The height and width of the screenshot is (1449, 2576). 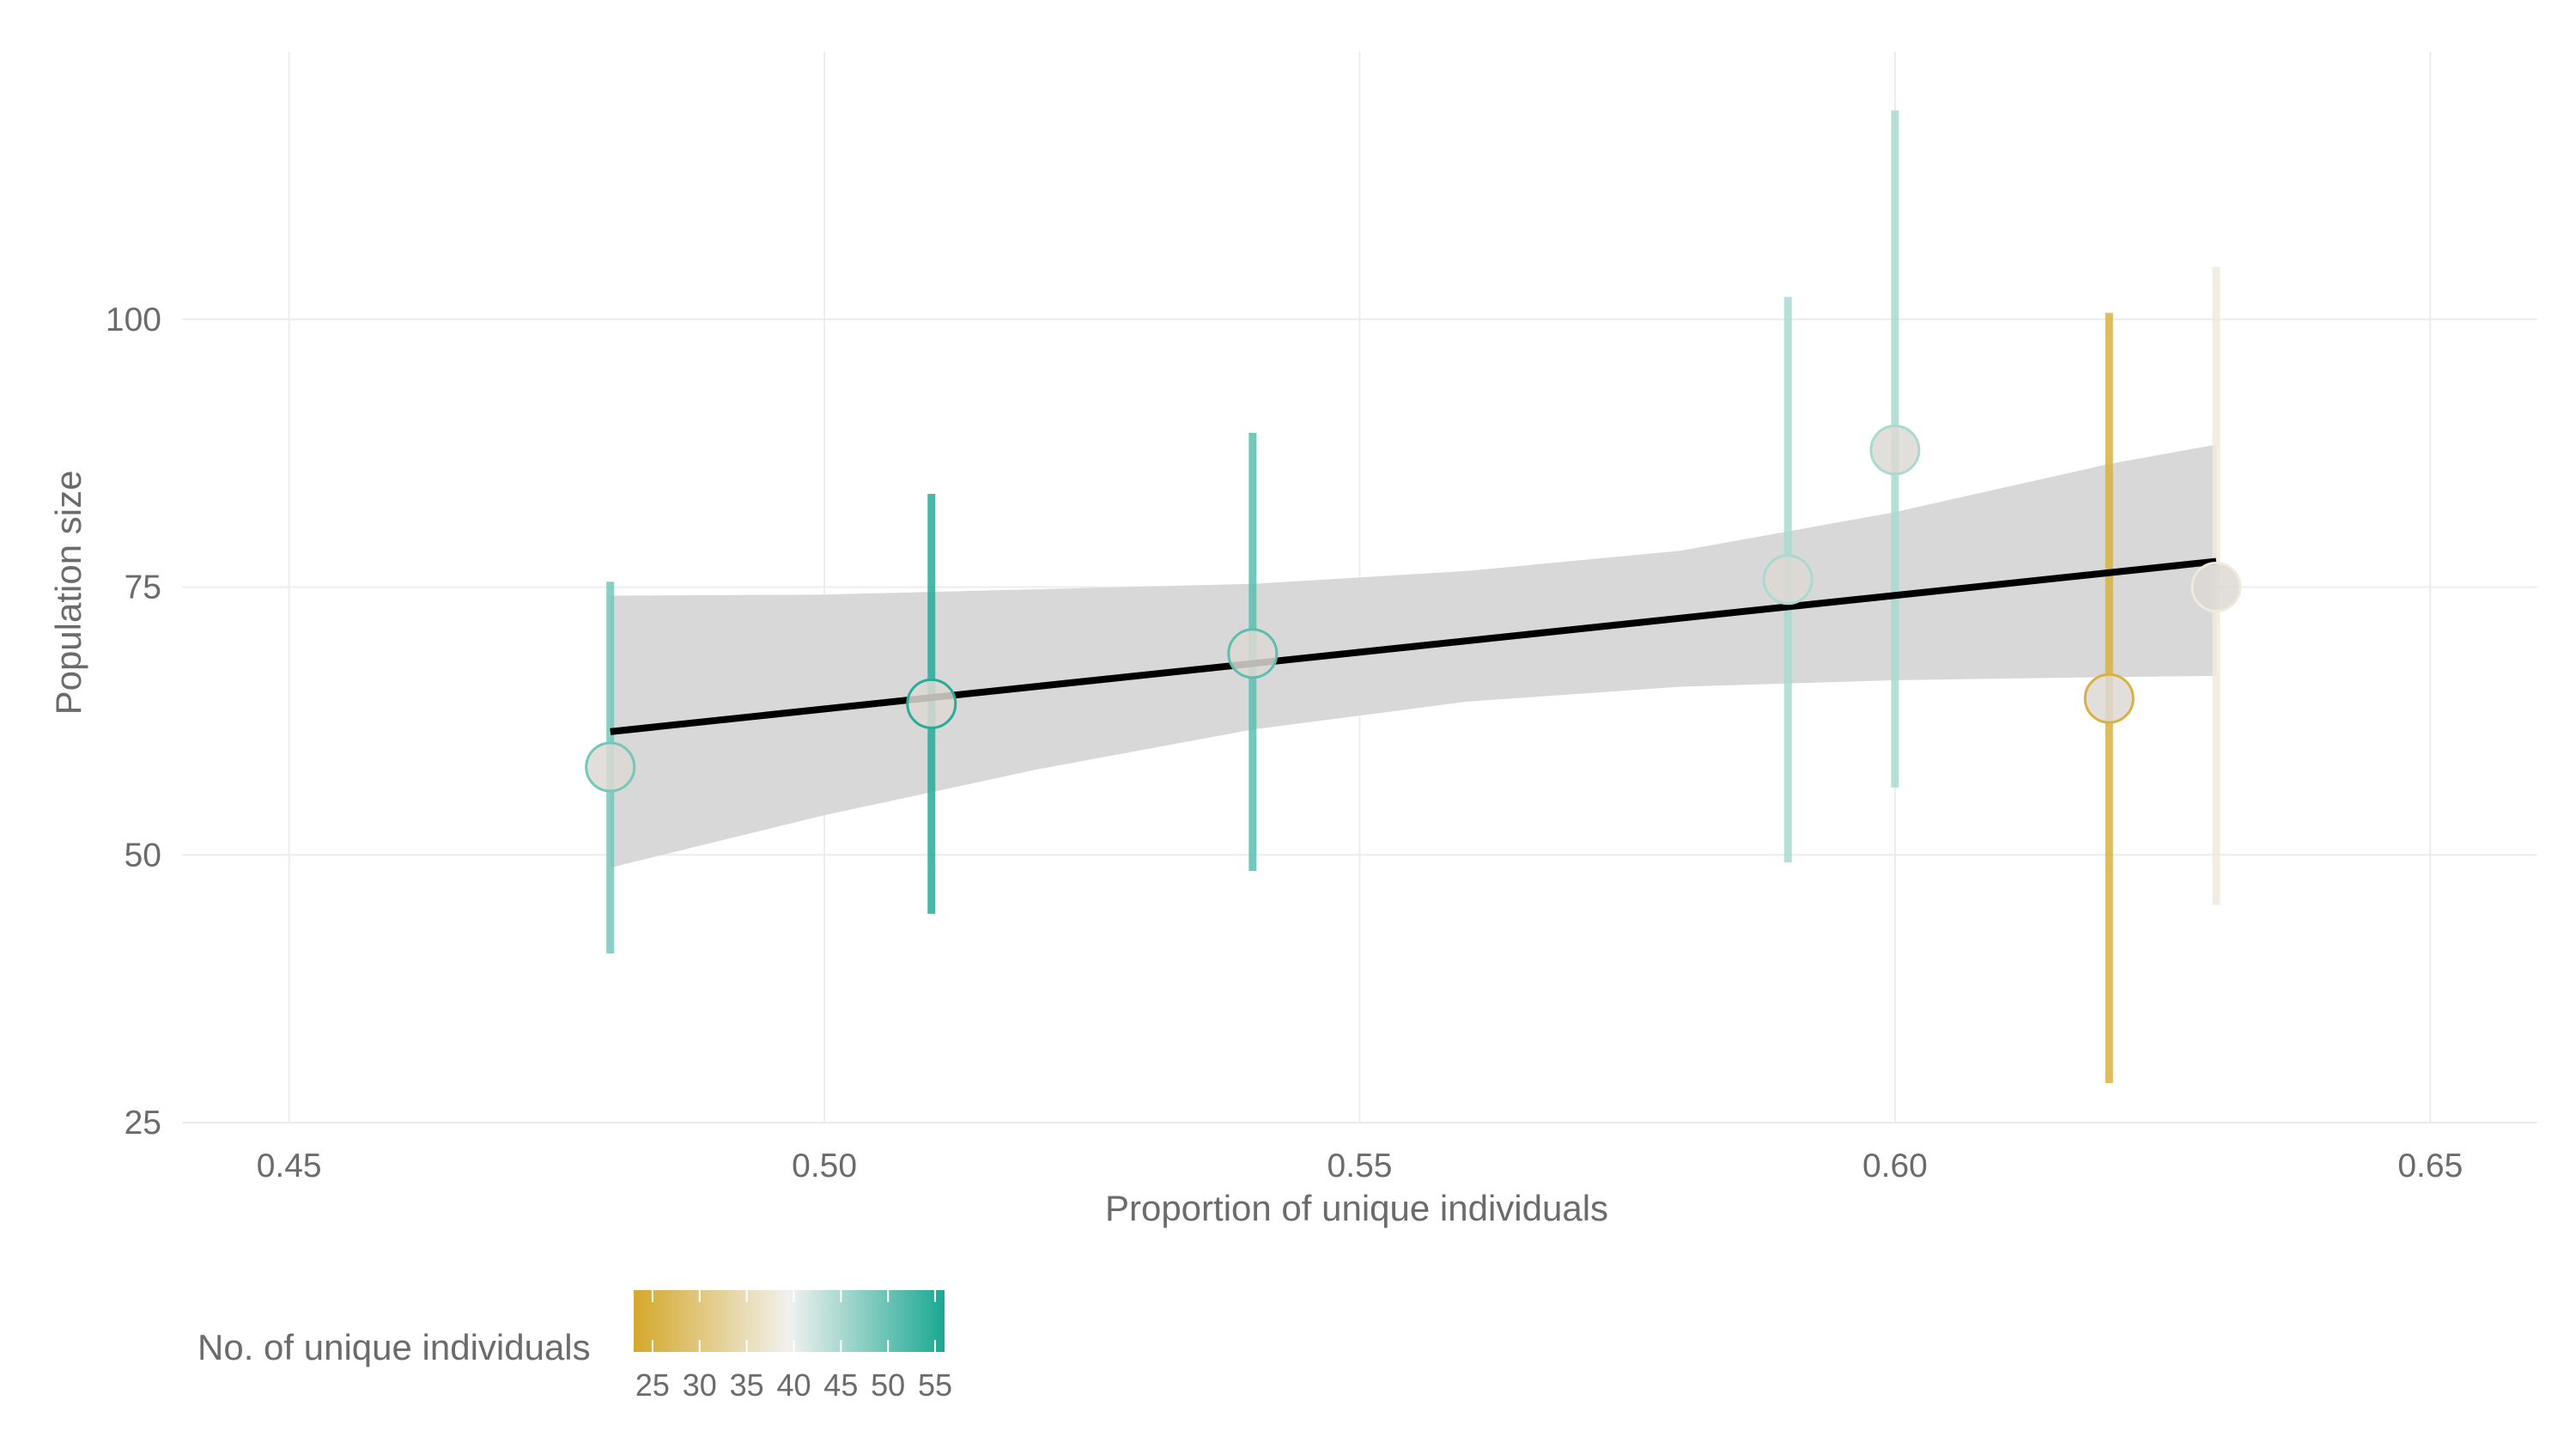 I want to click on x-tick-label: 0.65, so click(x=2430, y=1166).